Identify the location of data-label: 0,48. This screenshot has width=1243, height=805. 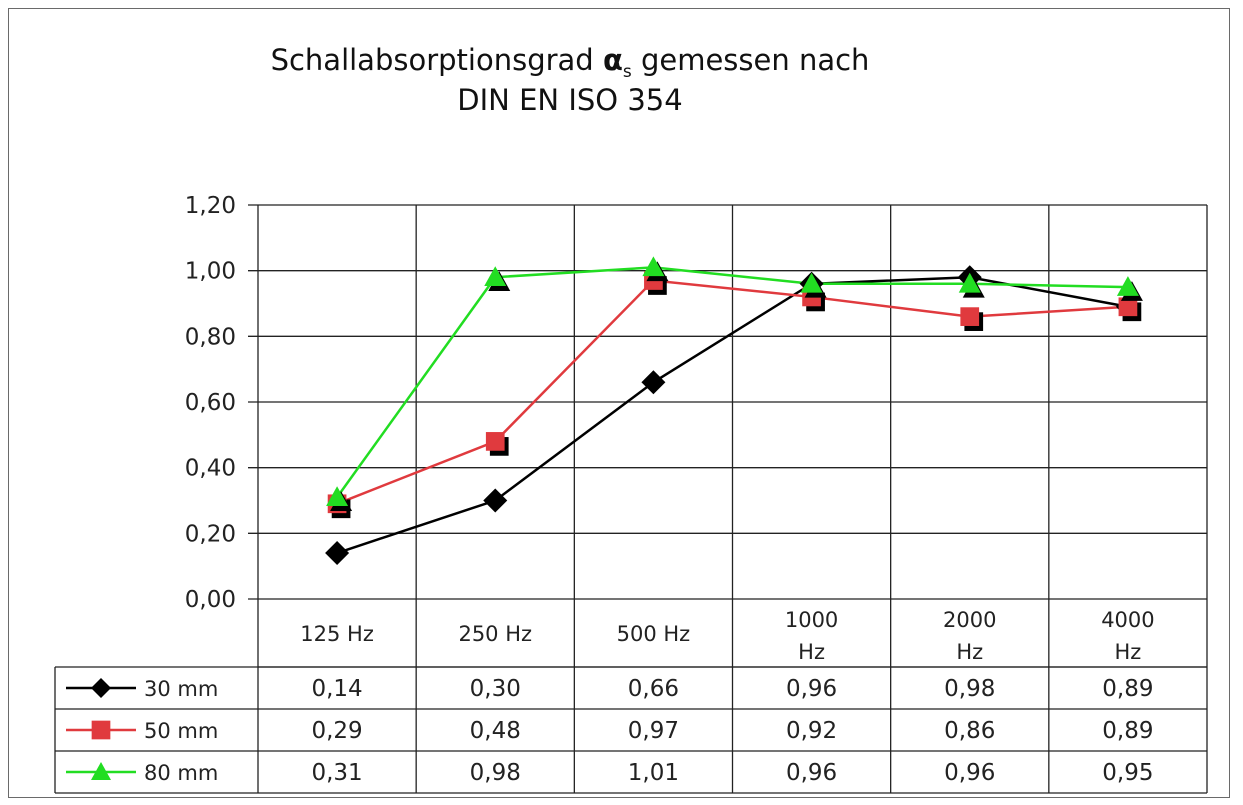
(495, 731).